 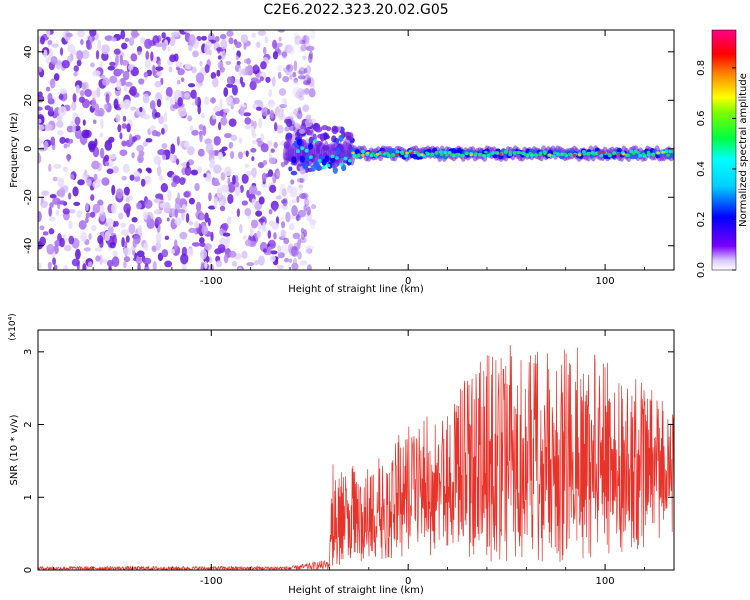 I want to click on y-tick-label: 2, so click(x=28, y=424).